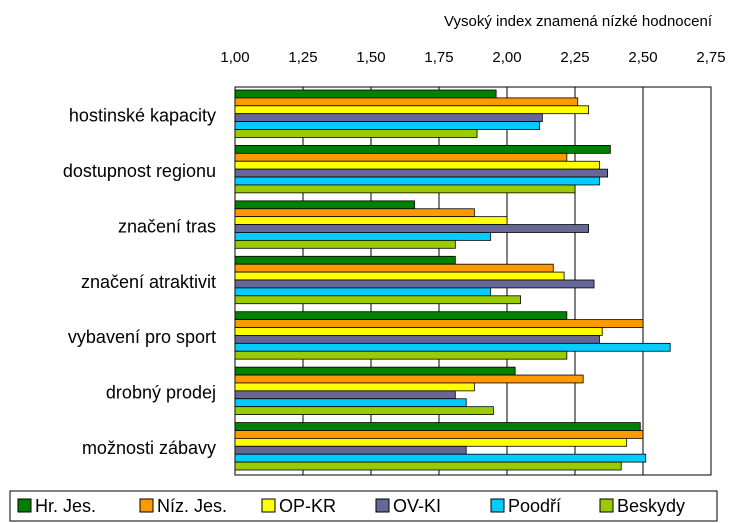 This screenshot has width=740, height=523. I want to click on y-tick-label: dostupnost regionu, so click(139, 171).